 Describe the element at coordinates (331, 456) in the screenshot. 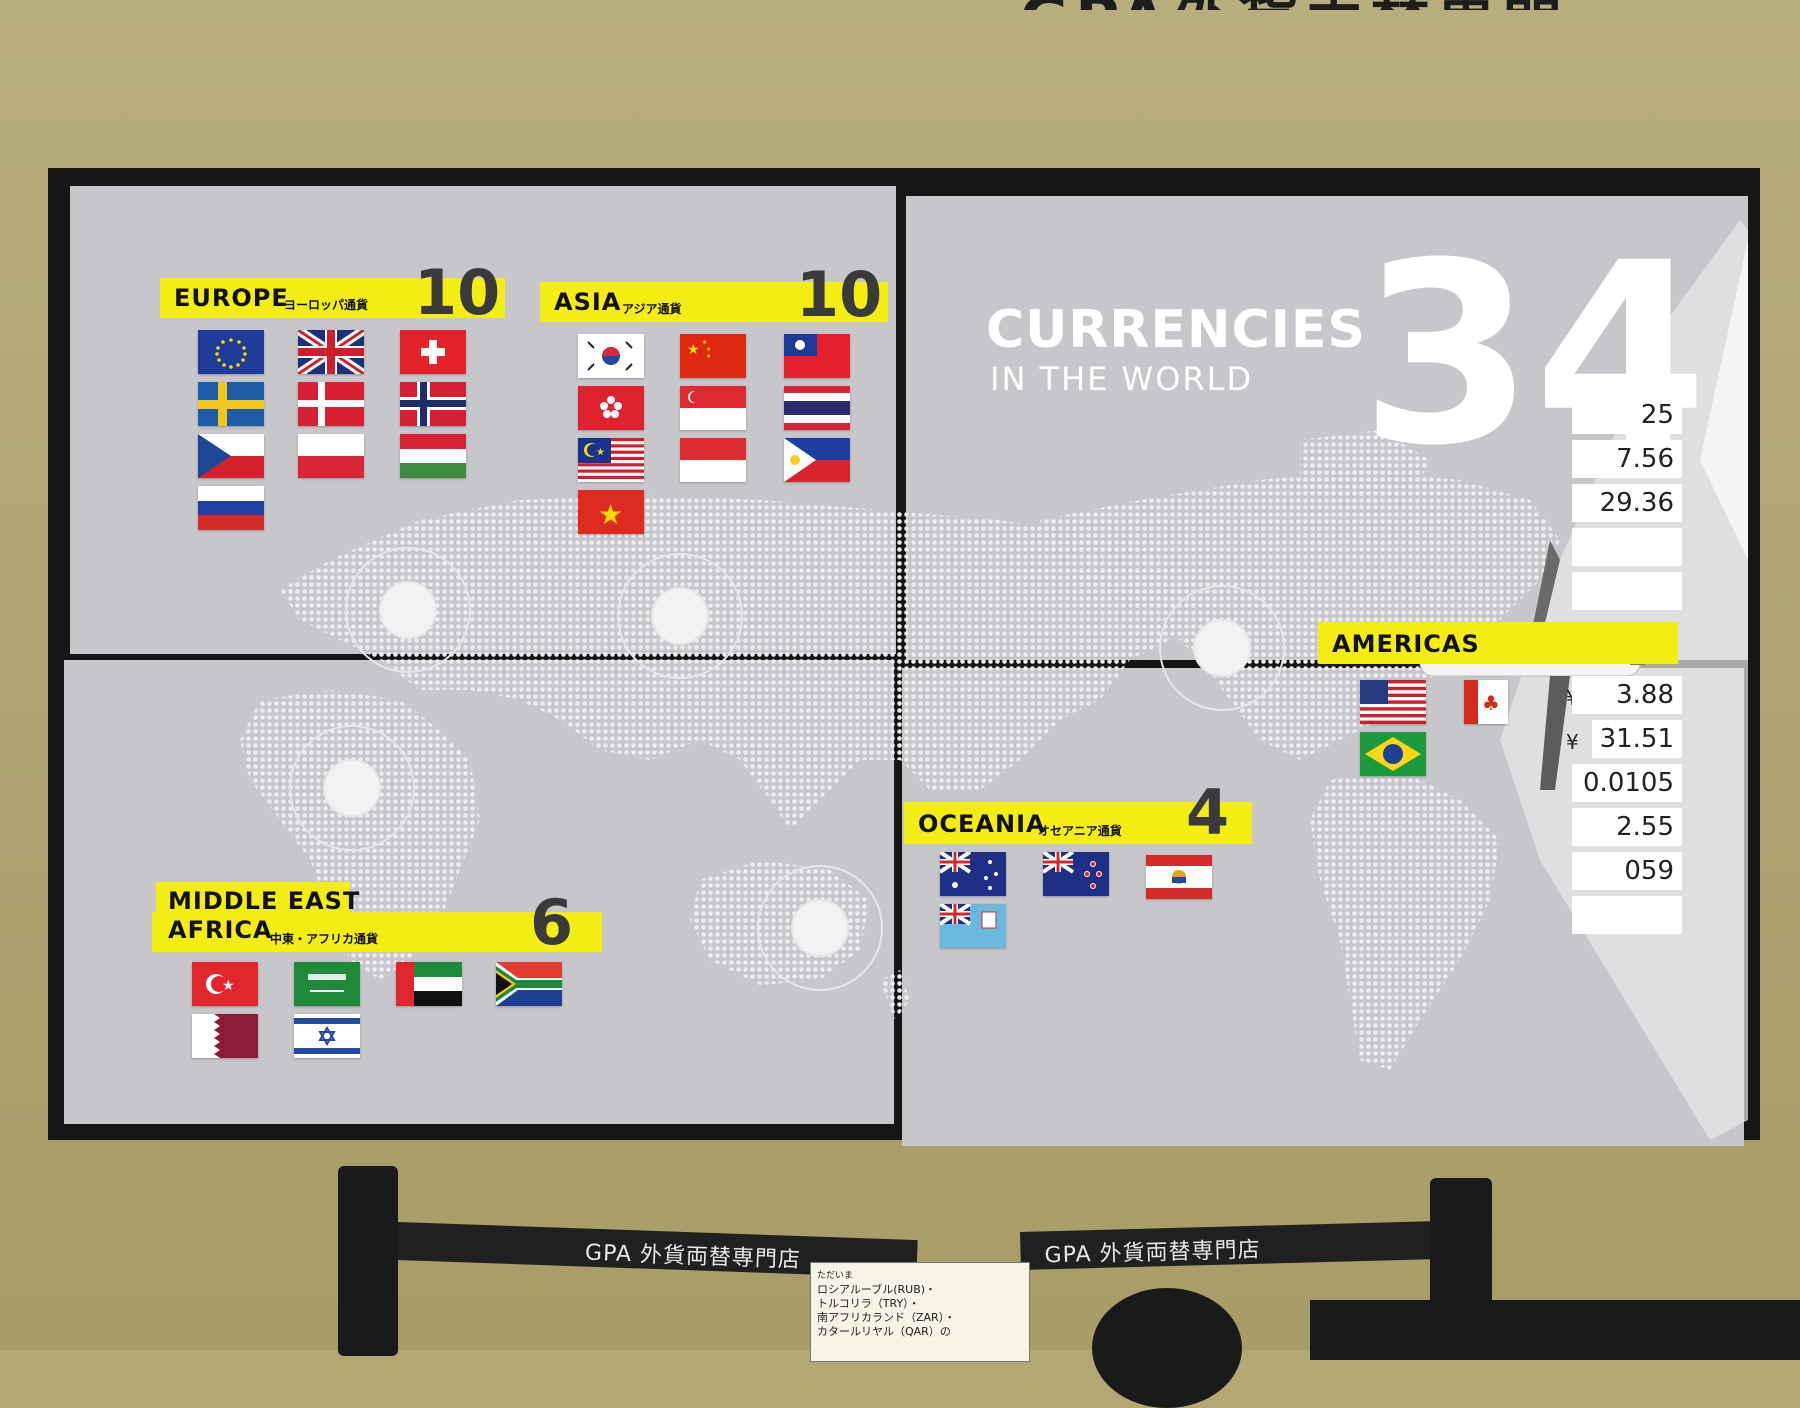

I see `flag-poland-icon` at that location.